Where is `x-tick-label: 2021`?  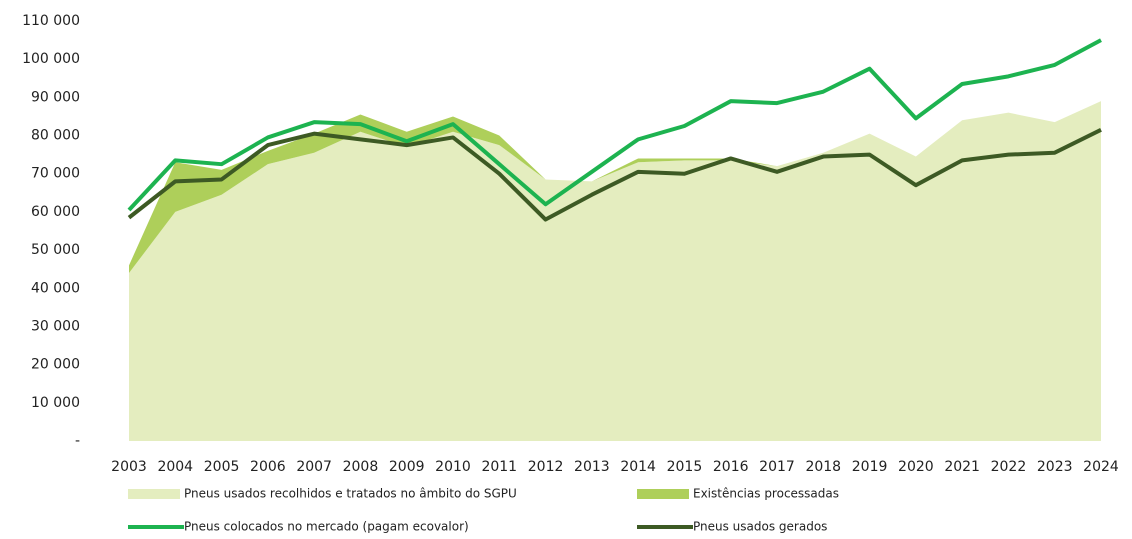
x-tick-label: 2021 is located at coordinates (962, 467).